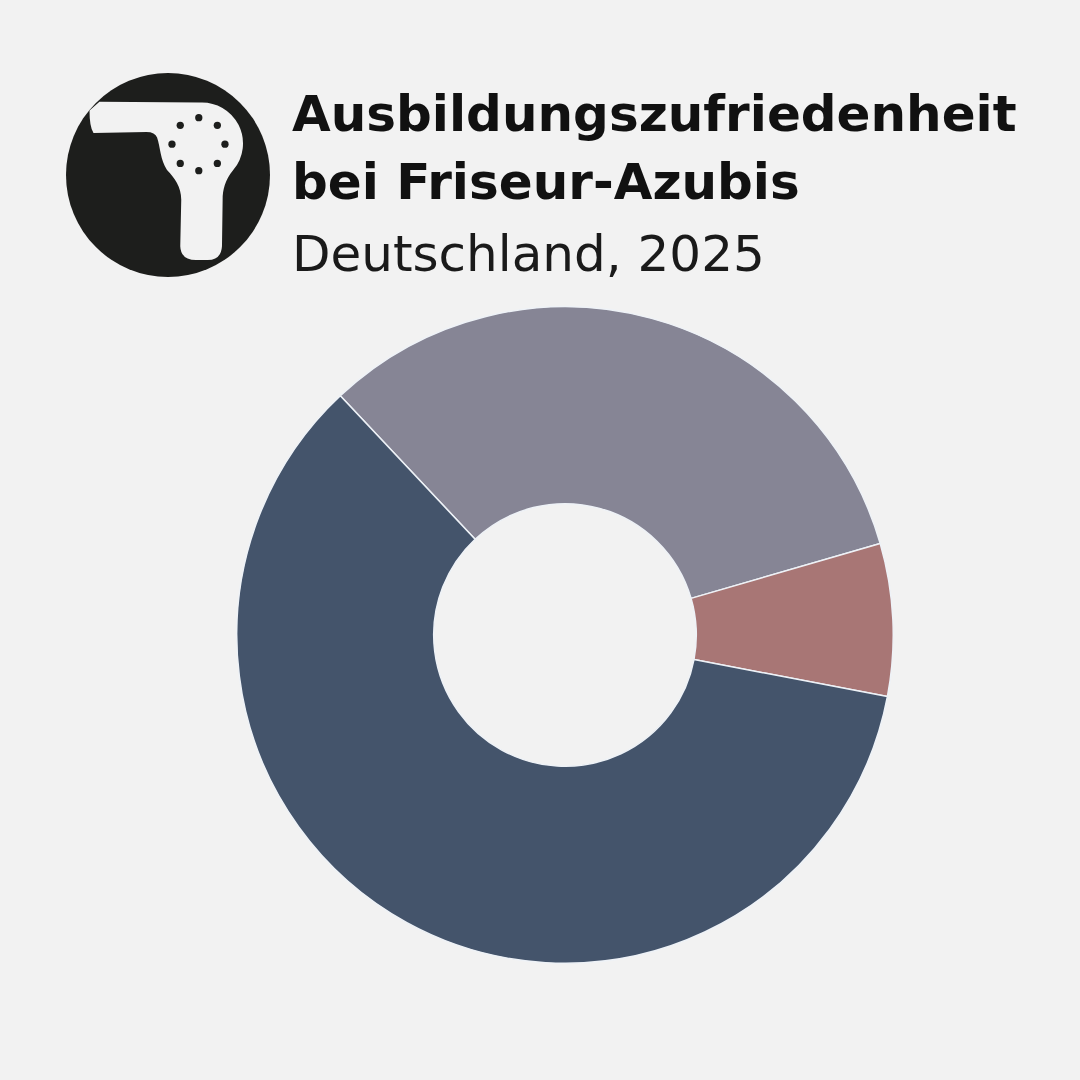  I want to click on chart-subtitle: Deutschland, 2025, so click(529, 254).